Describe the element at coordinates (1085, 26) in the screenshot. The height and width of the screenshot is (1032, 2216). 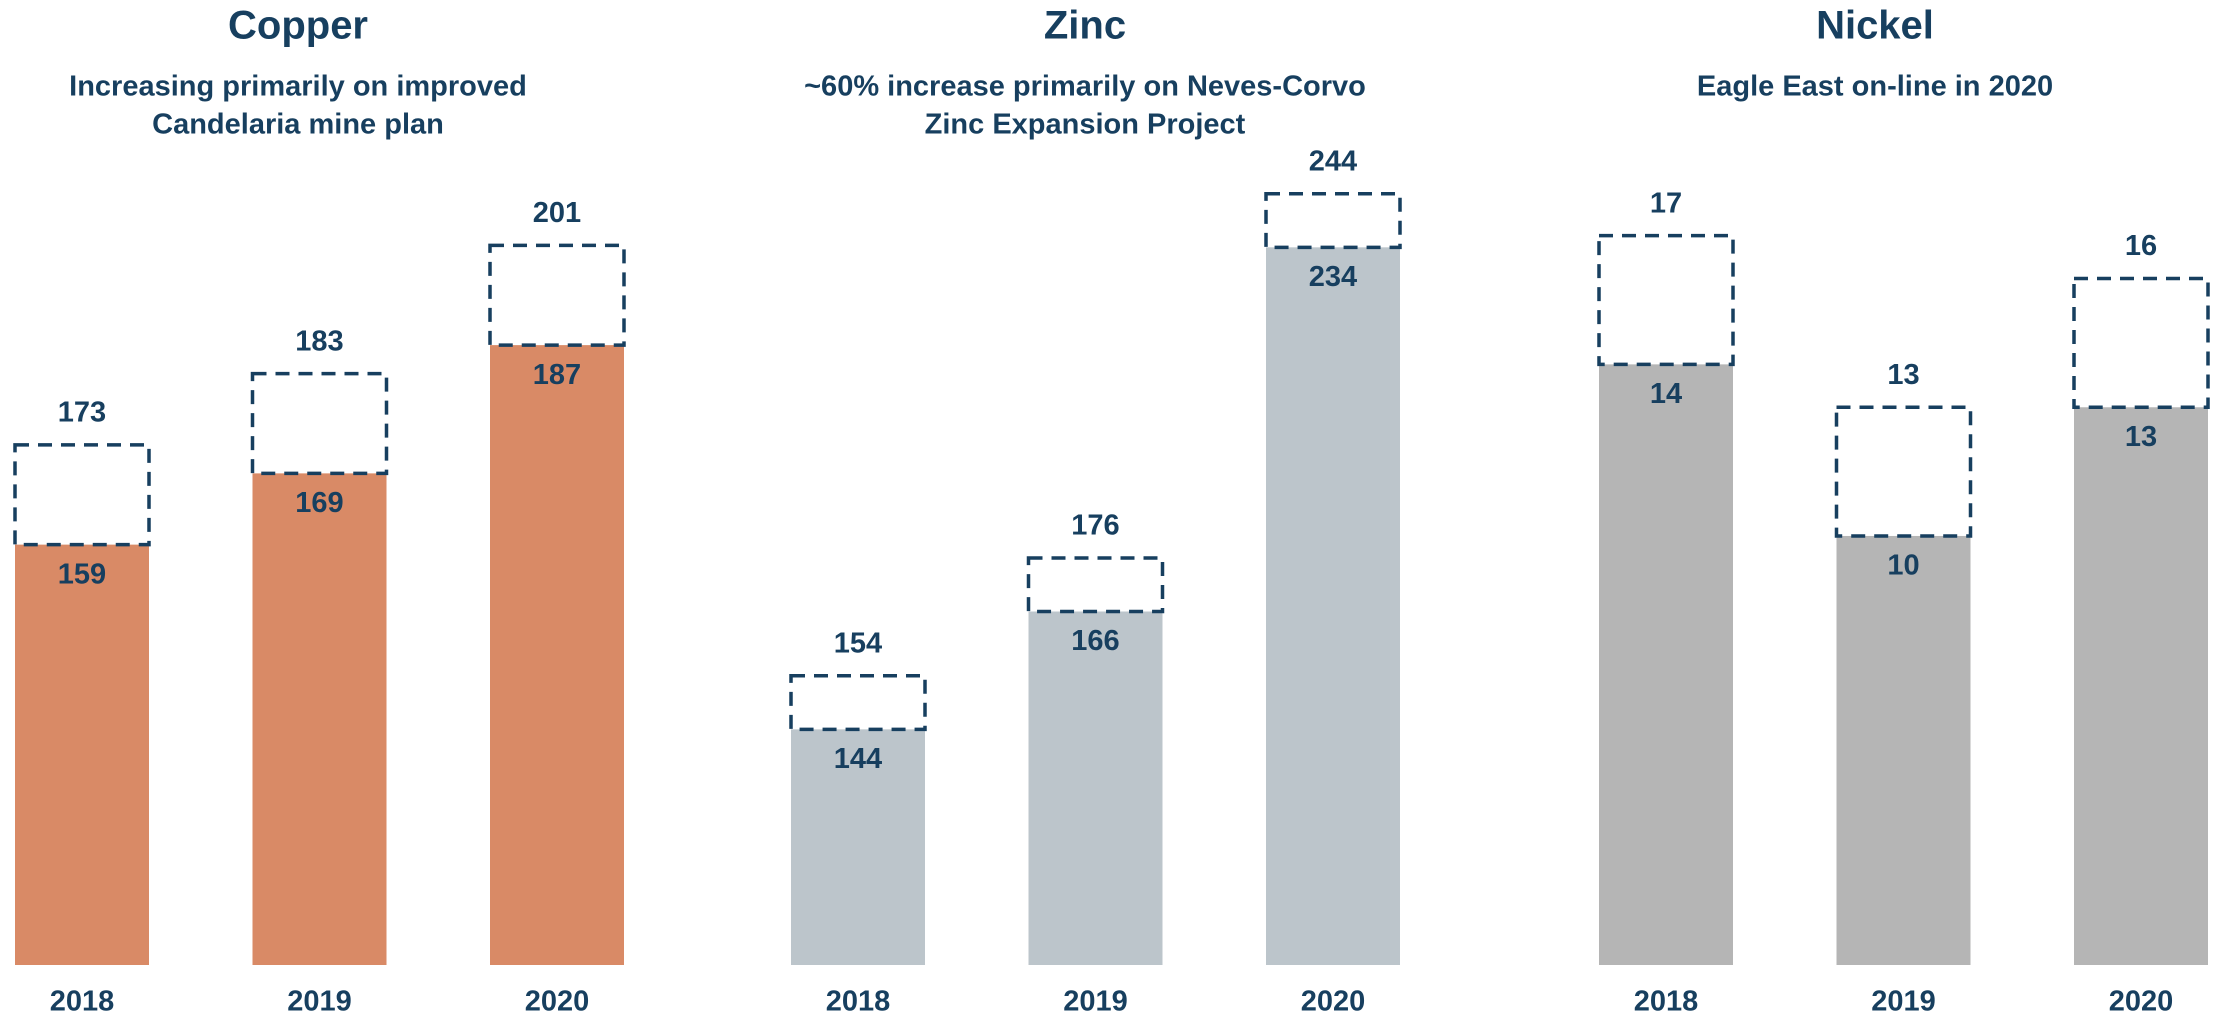
I see `chart-title: Zinc` at that location.